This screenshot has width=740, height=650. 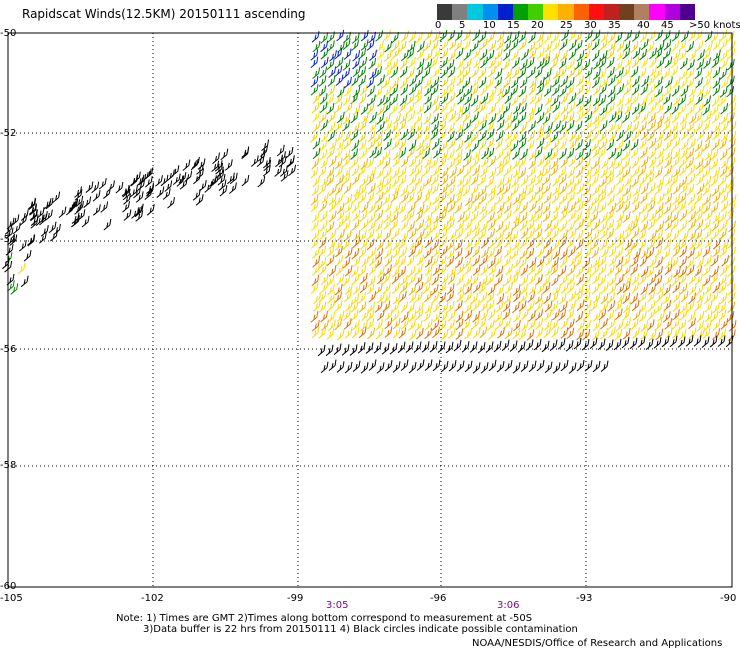 I want to click on time-label: 3:05, so click(x=337, y=605).